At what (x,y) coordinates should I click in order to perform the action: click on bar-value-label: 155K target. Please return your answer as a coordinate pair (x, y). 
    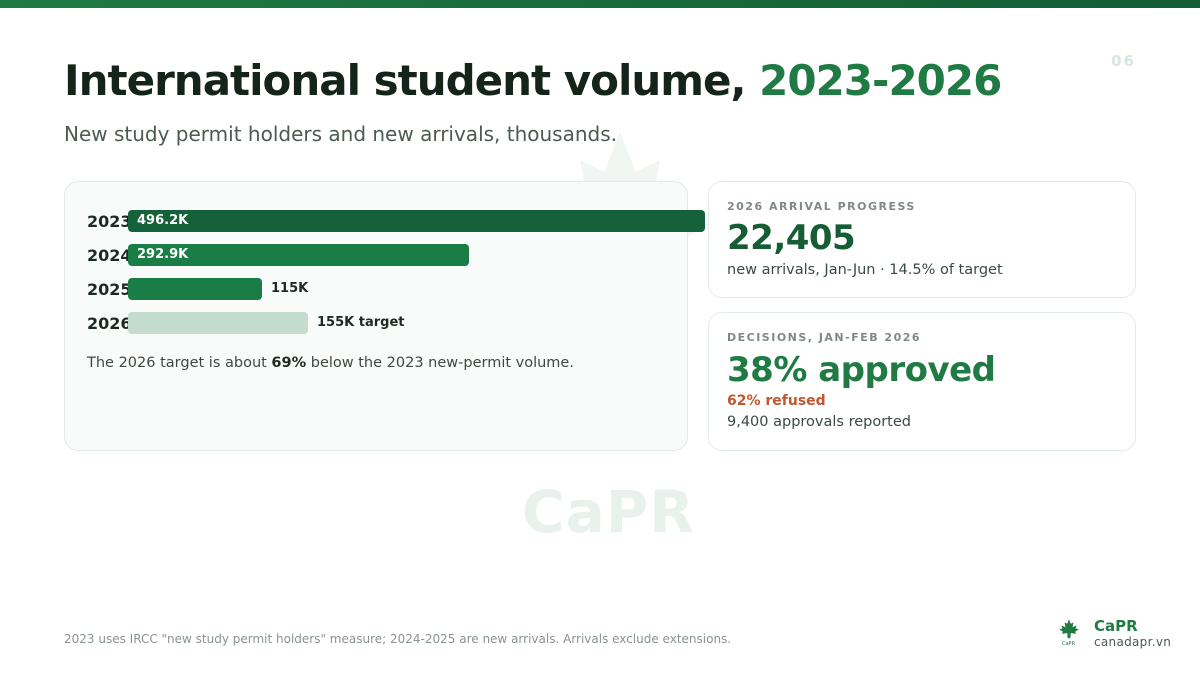
    Looking at the image, I should click on (361, 322).